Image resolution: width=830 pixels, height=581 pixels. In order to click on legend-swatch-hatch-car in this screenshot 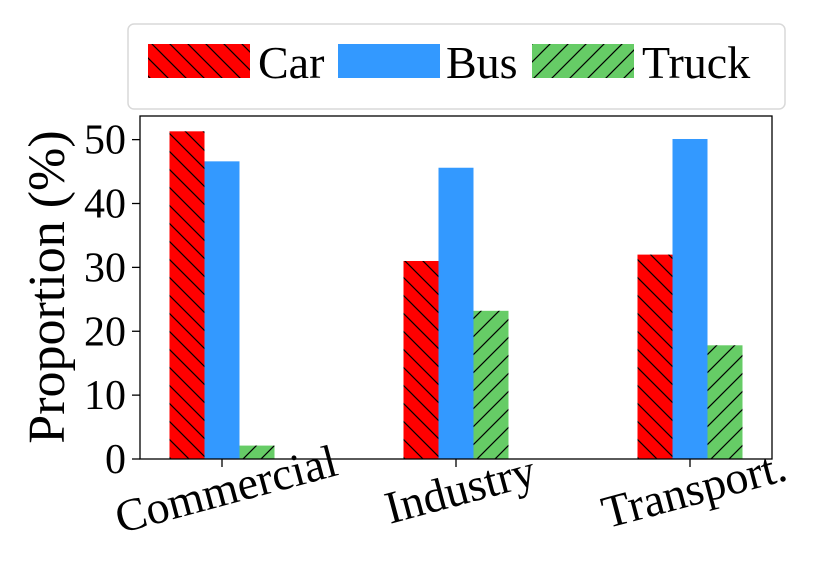, I will do `click(199, 61)`.